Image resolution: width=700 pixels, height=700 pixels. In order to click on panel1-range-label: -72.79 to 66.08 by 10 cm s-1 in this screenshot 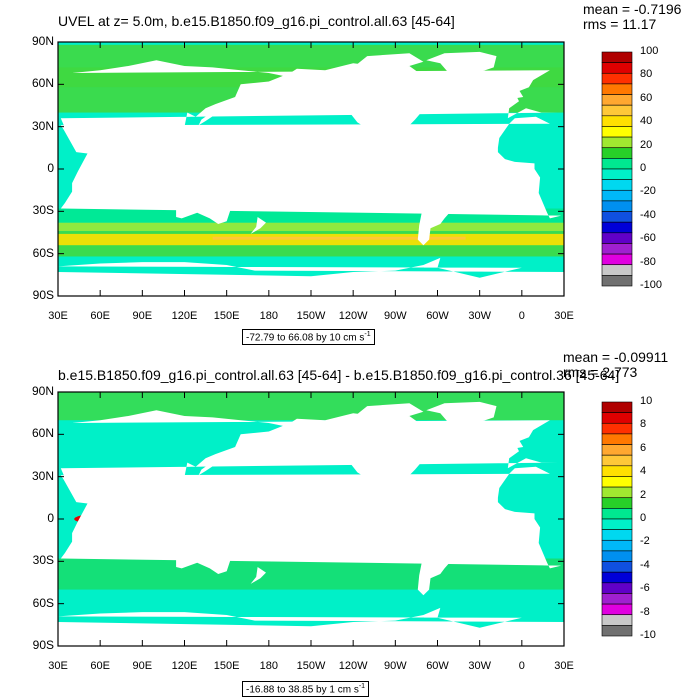, I will do `click(308, 337)`.